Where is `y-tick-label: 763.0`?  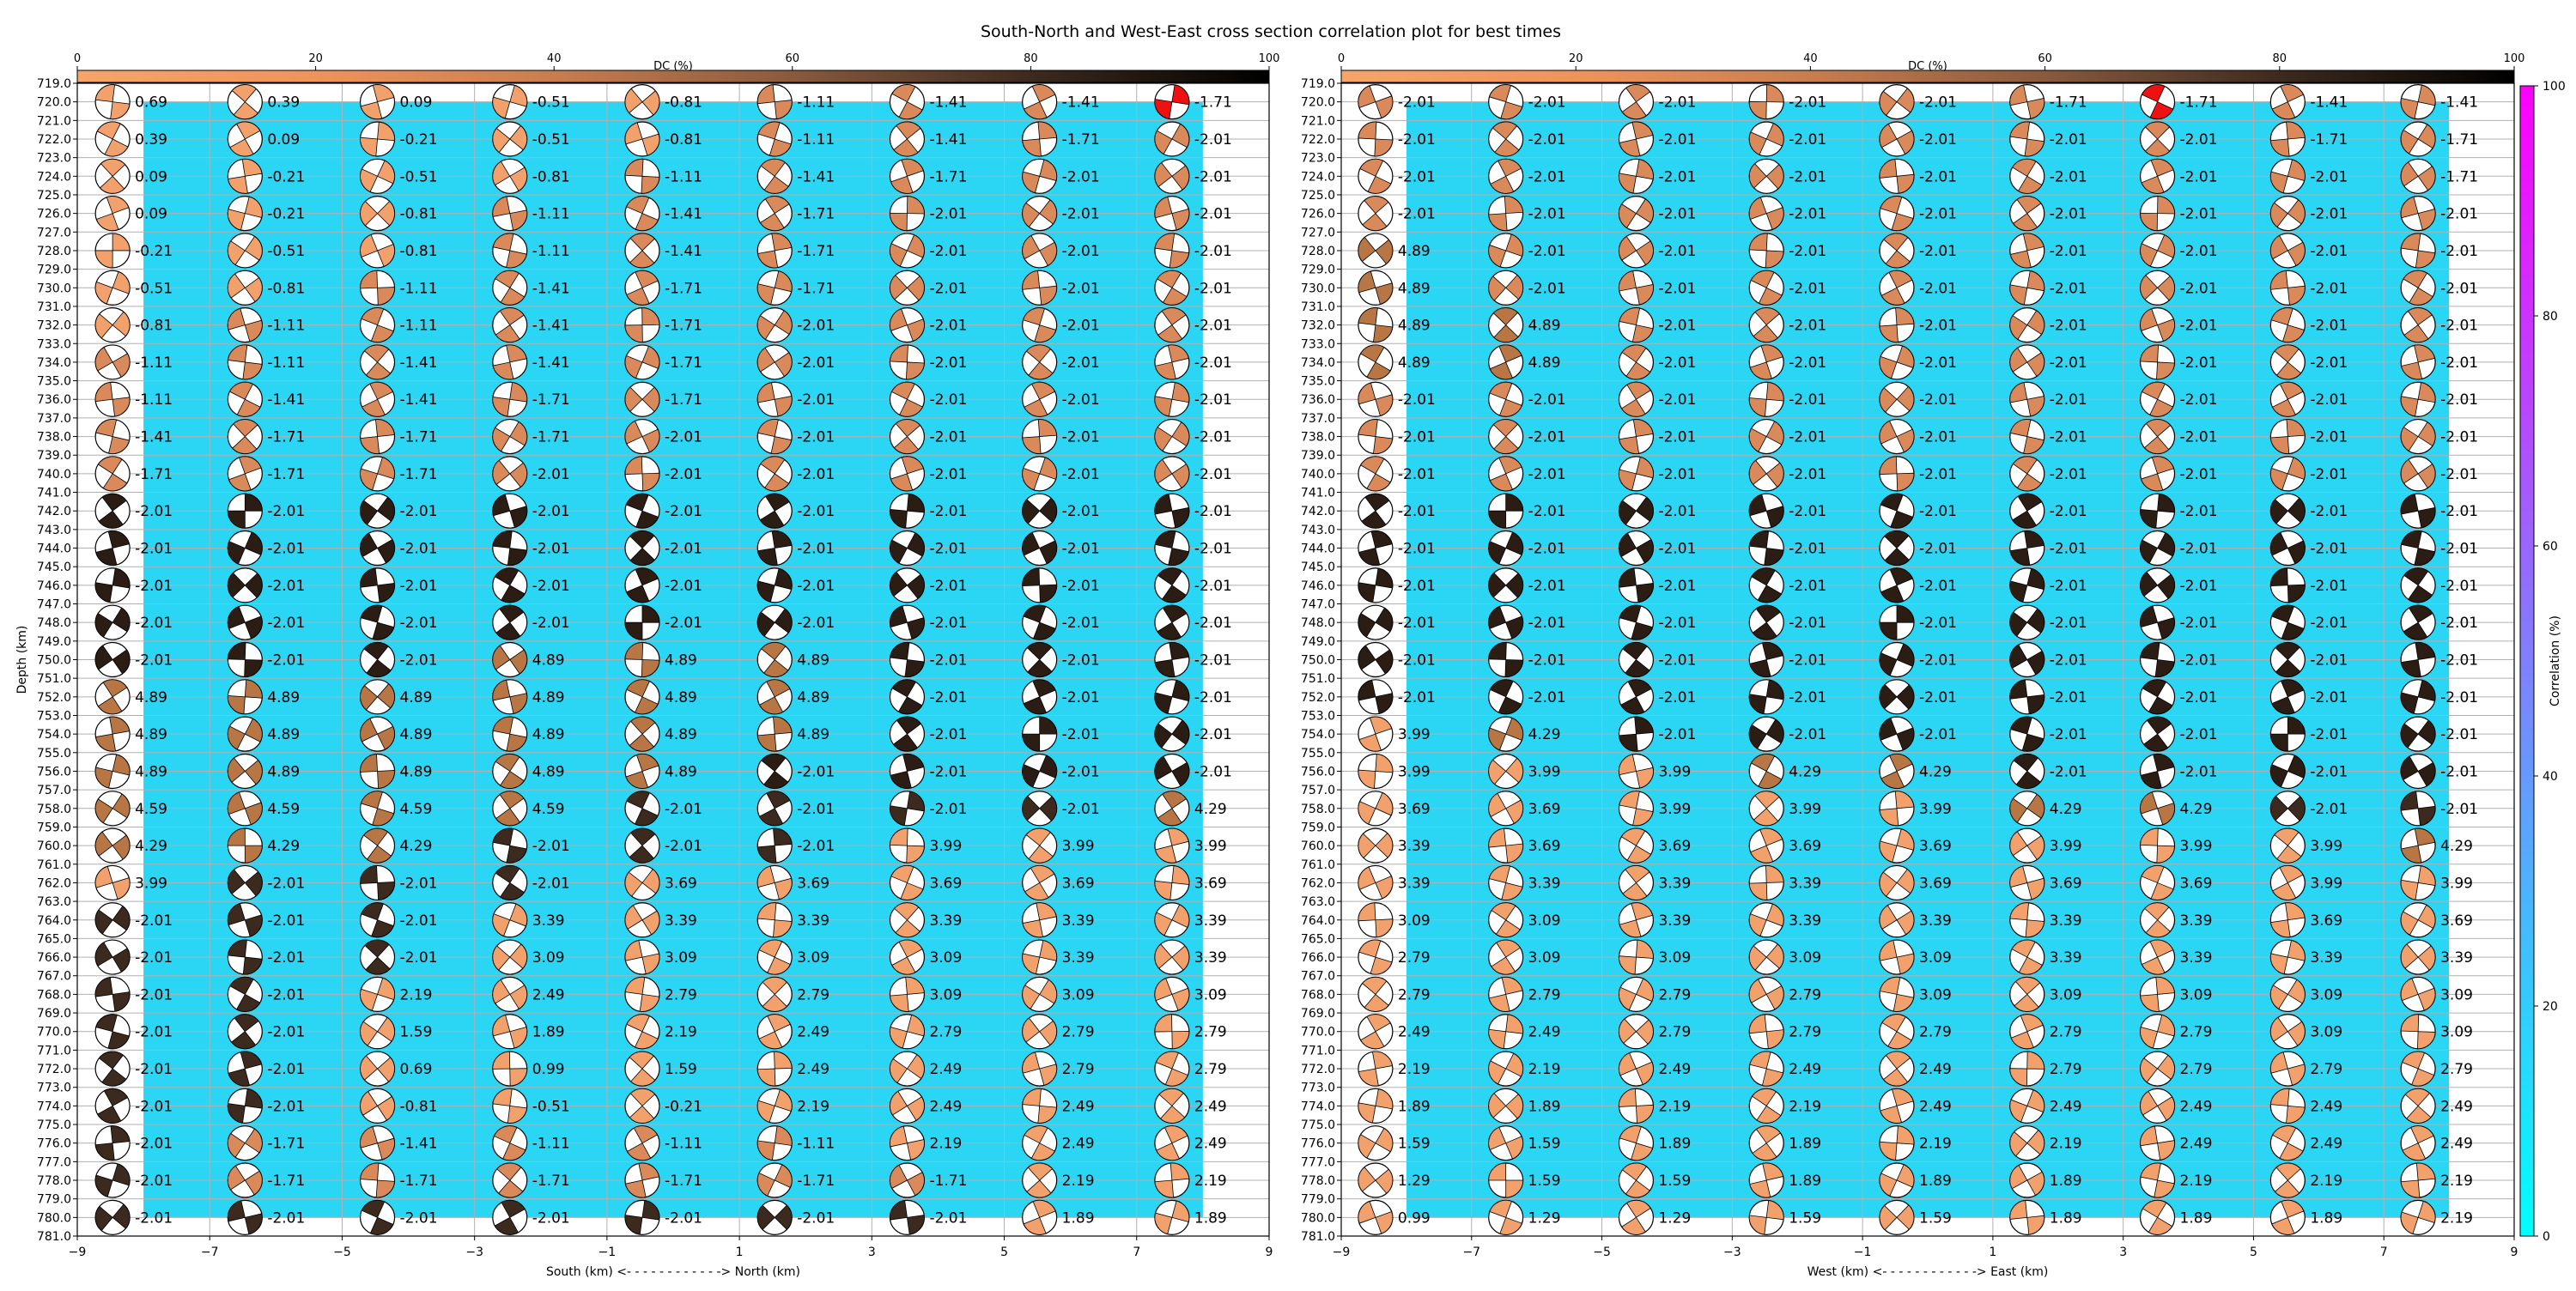
y-tick-label: 763.0 is located at coordinates (54, 902).